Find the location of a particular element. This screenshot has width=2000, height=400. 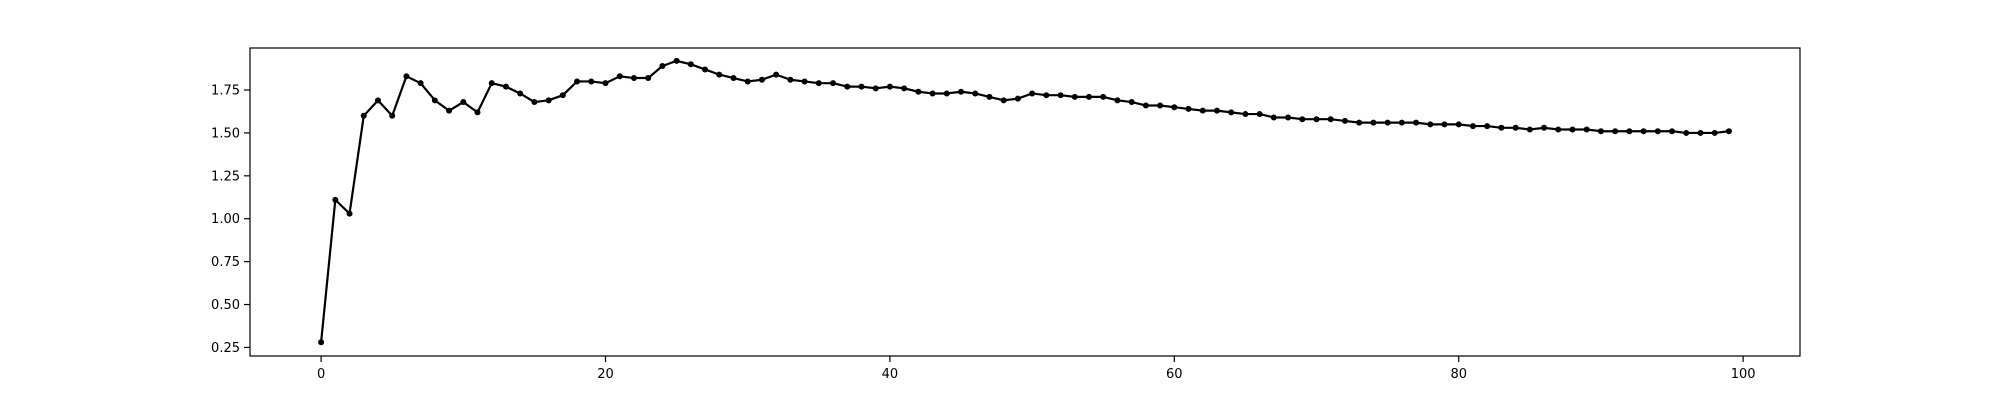

y-tick-label: 0.75 is located at coordinates (225, 262).